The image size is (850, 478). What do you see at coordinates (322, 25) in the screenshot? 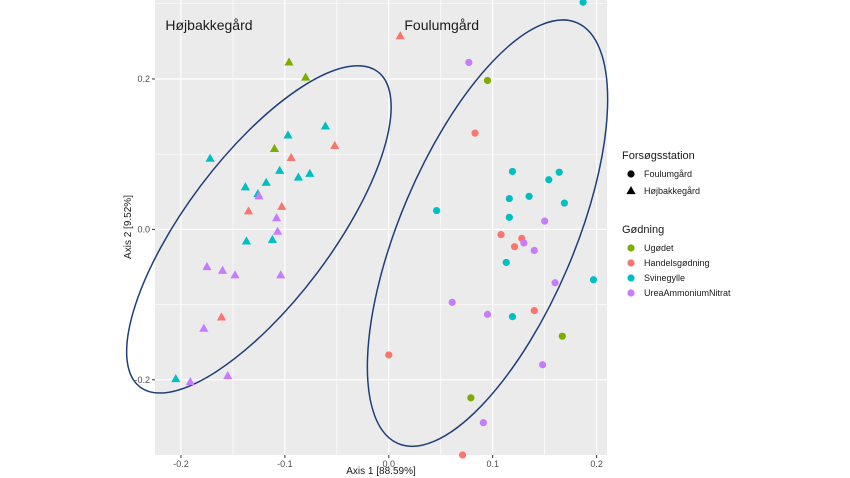
I see `group-annotations: Højbakkegård Foulumgård` at bounding box center [322, 25].